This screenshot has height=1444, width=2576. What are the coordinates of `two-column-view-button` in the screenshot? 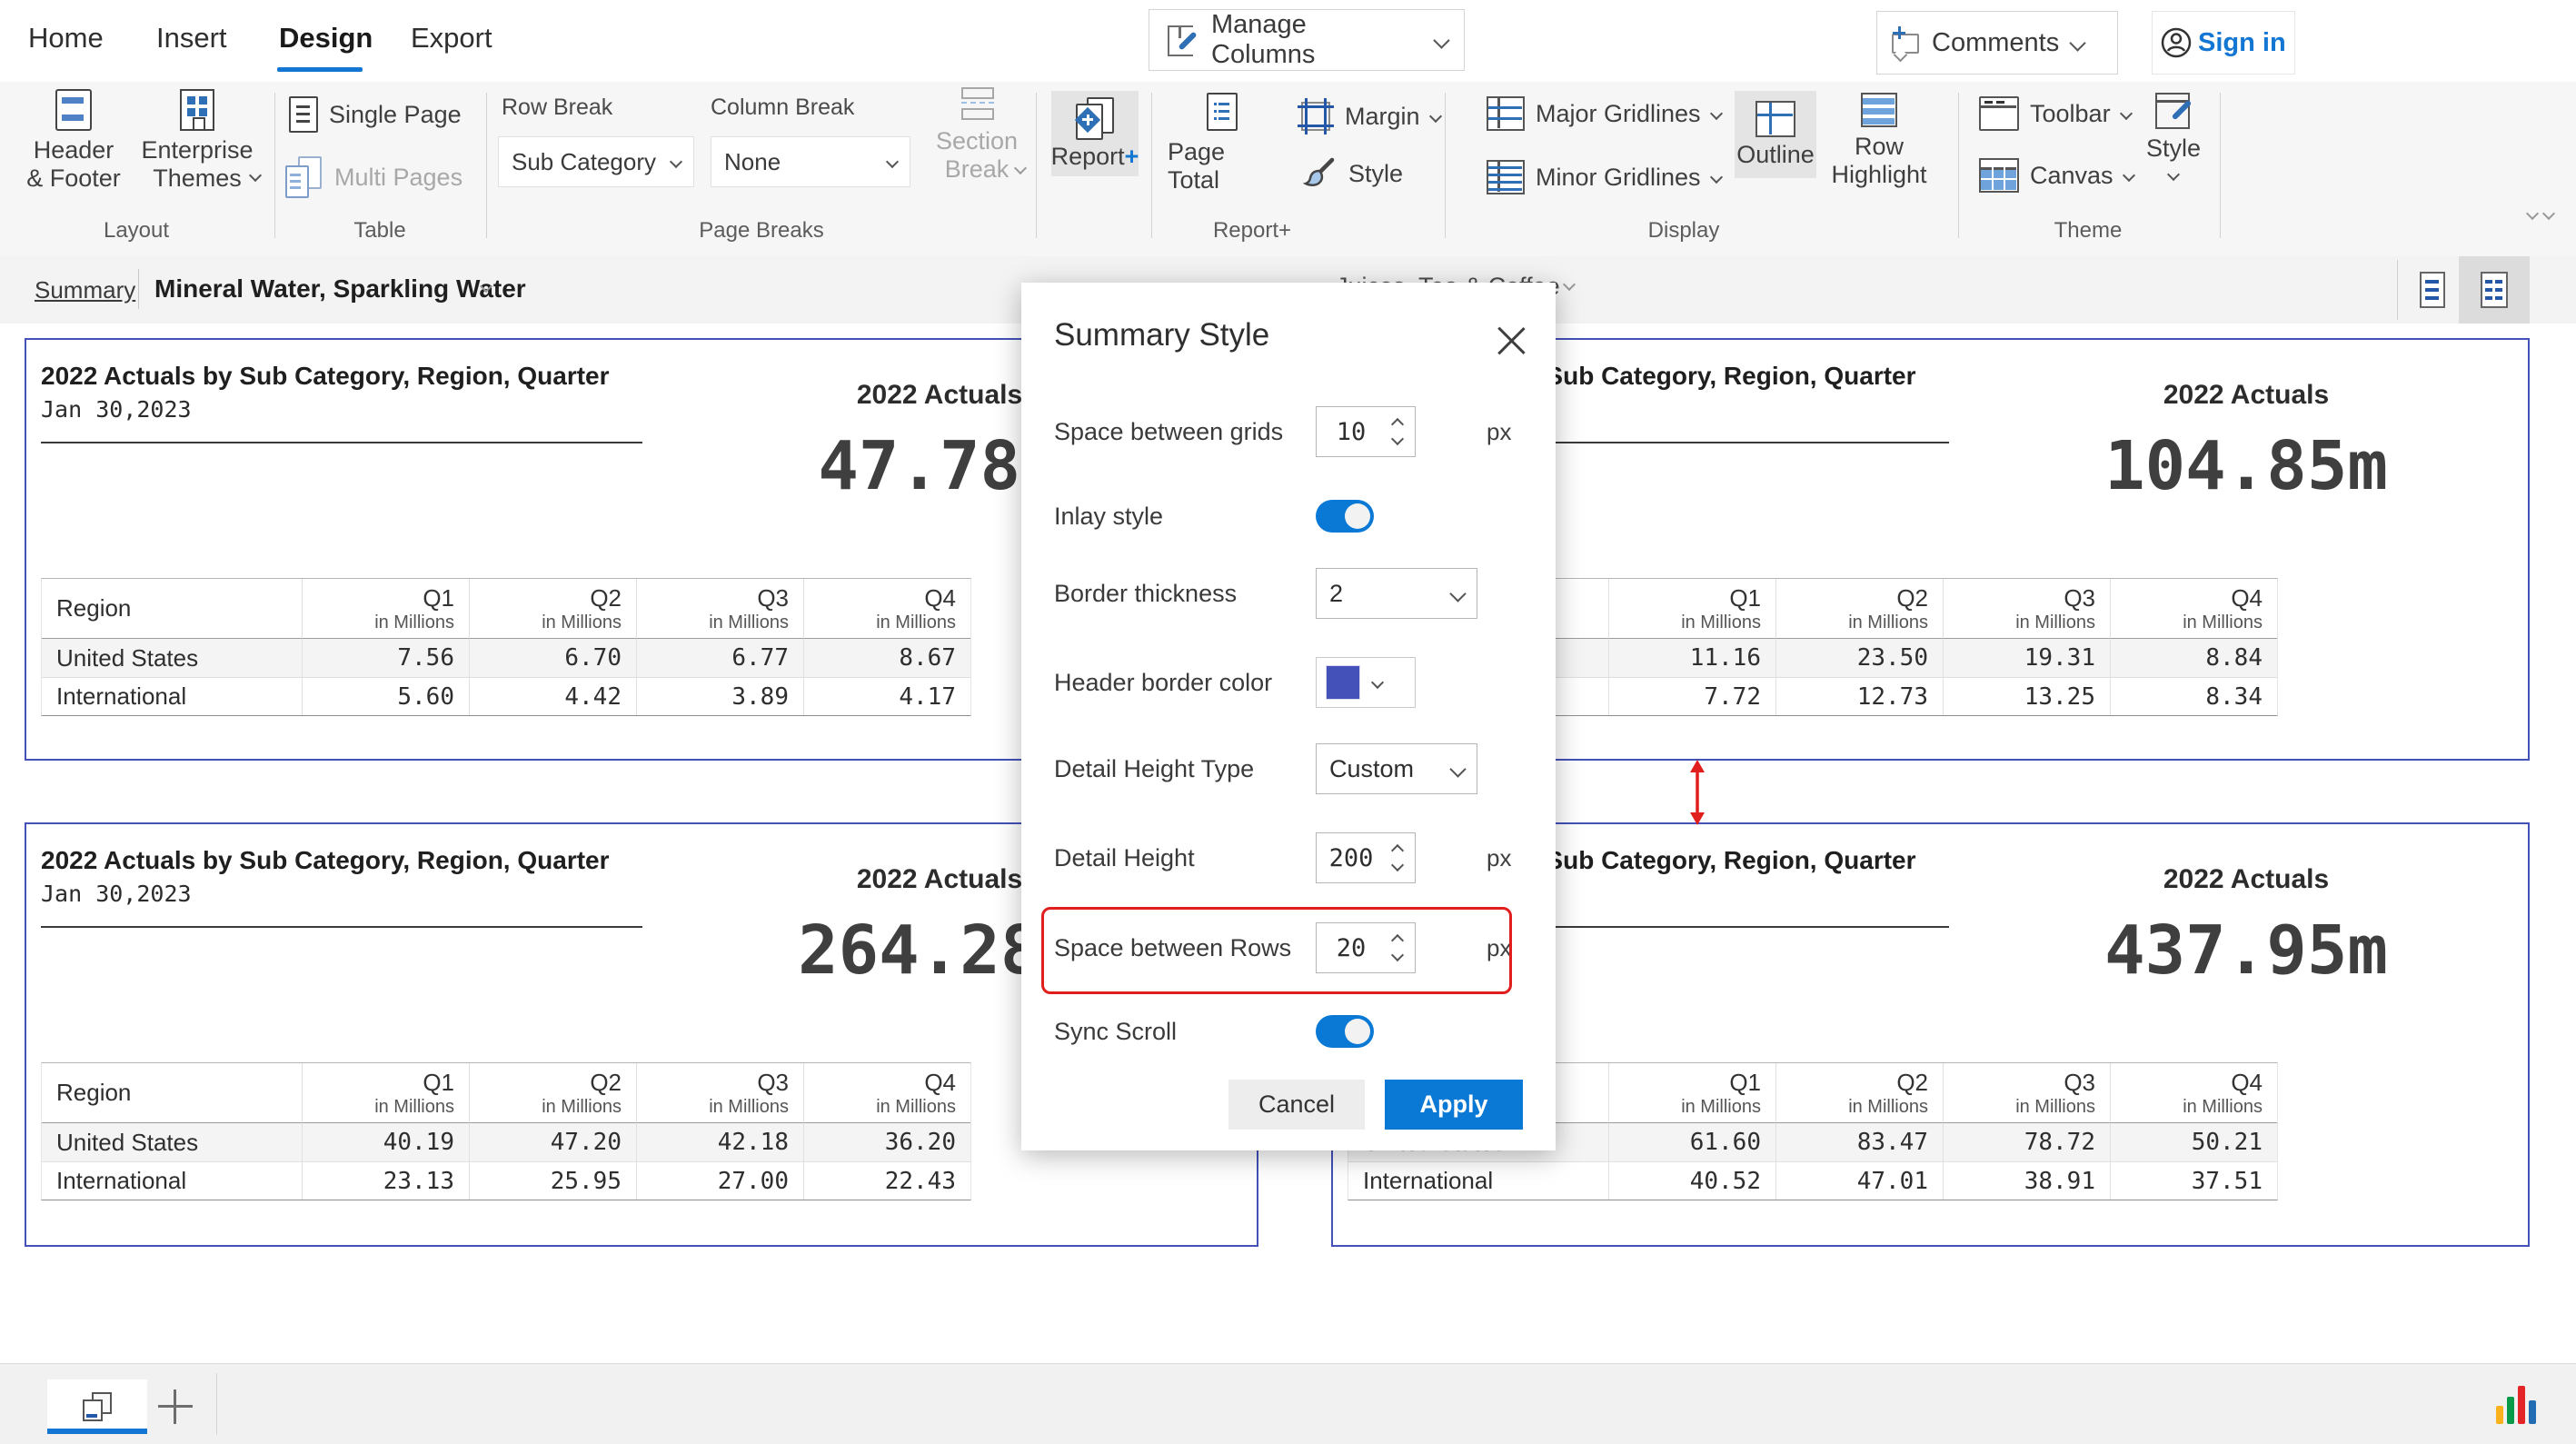 It's located at (2495, 290).